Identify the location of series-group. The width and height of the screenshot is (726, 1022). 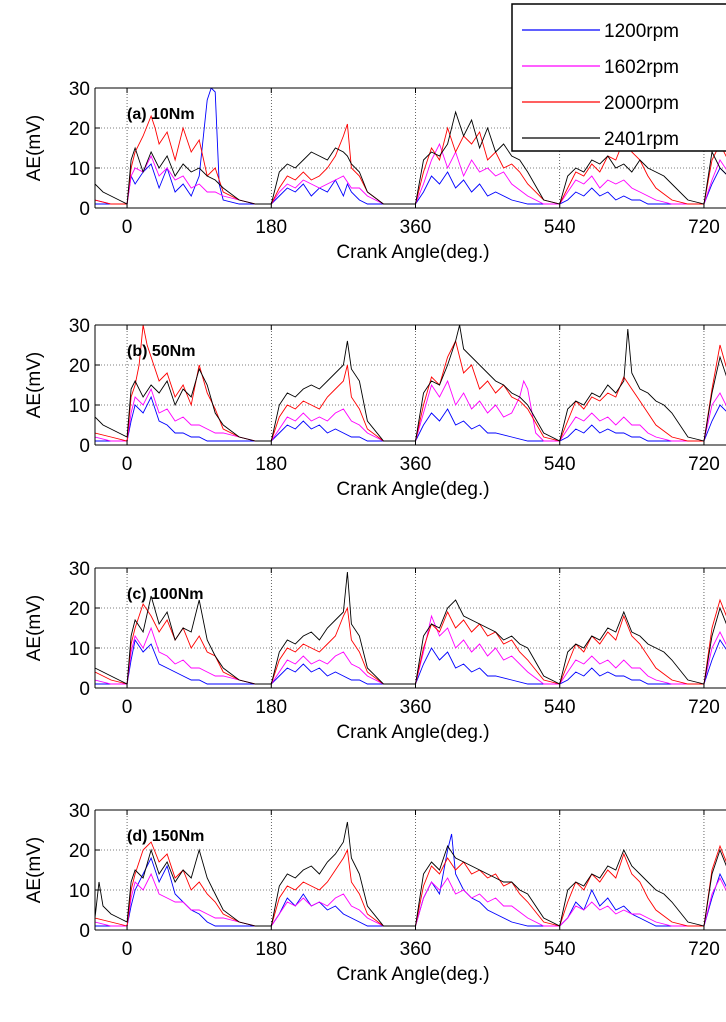
(410, 383).